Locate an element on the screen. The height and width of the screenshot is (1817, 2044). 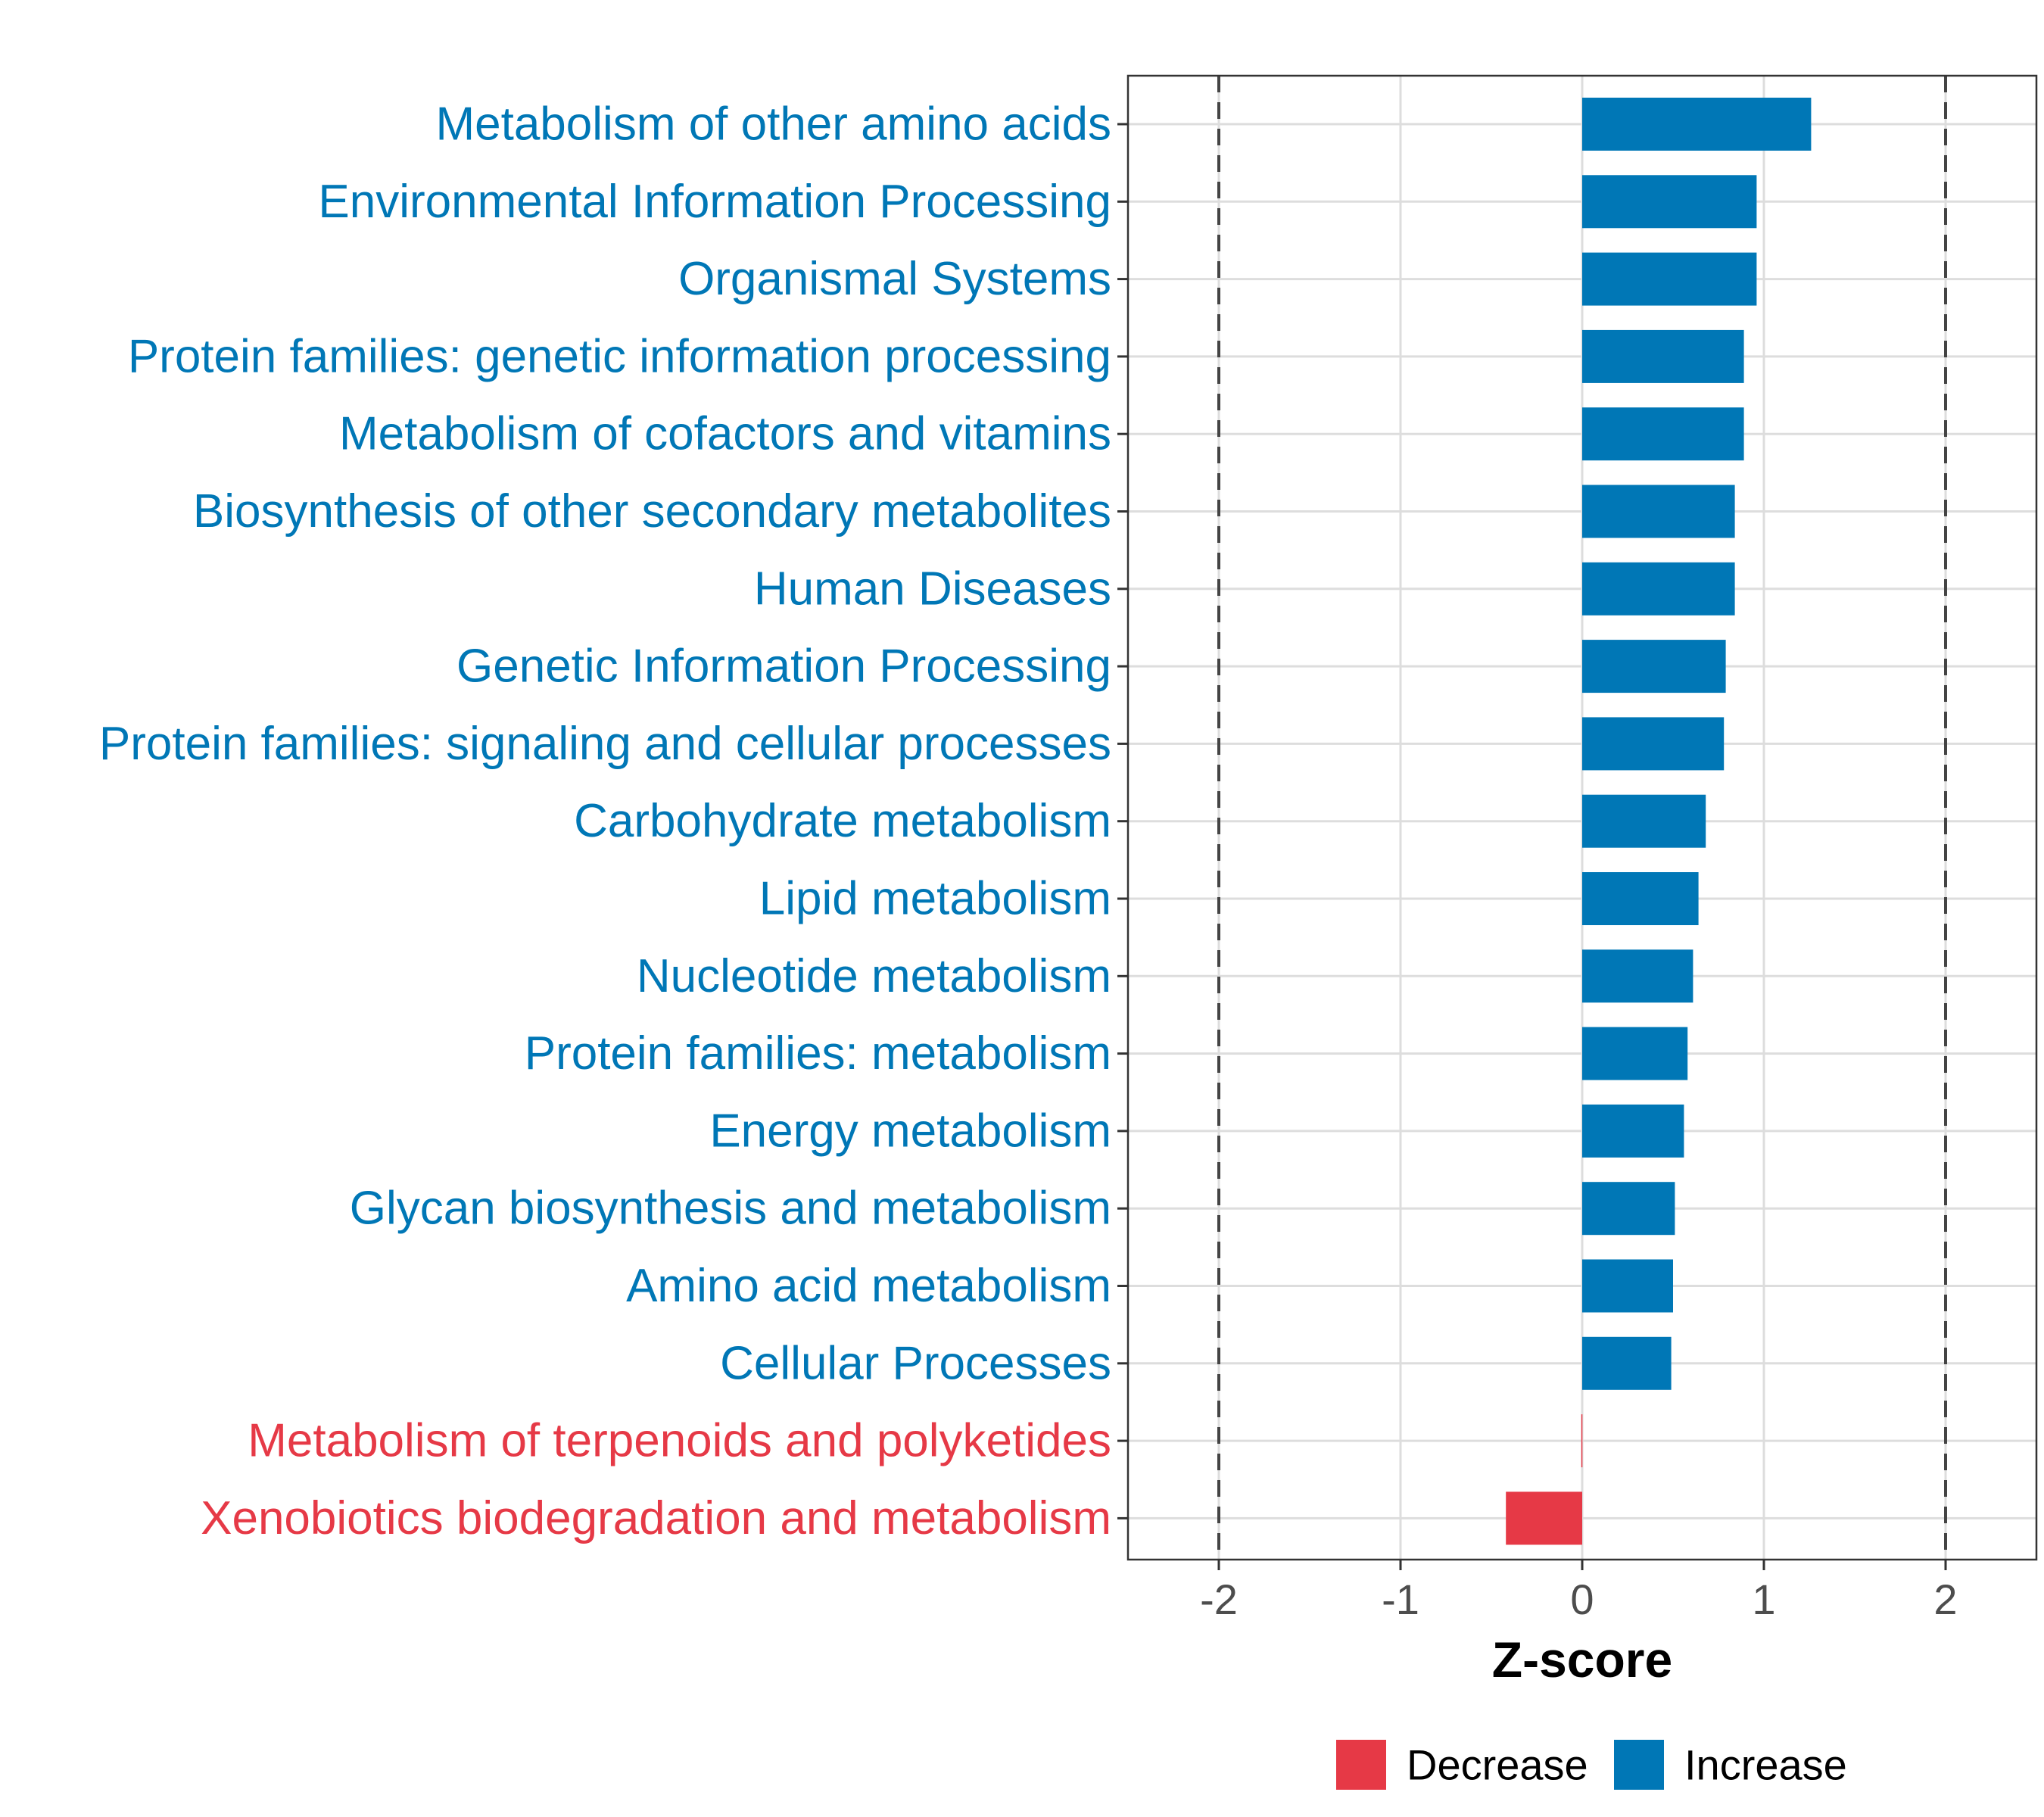
category-label: Glycan biosynthesis and metabolism is located at coordinates (730, 1209).